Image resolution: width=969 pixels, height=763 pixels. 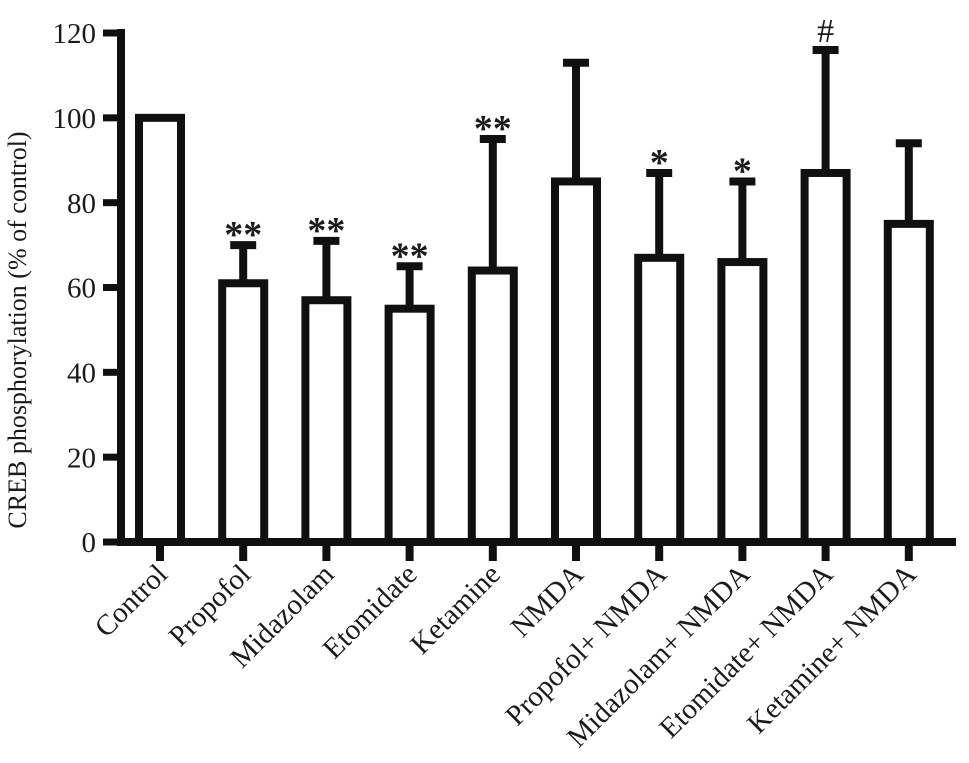 I want to click on x-category-label: Ketamine, so click(x=455, y=609).